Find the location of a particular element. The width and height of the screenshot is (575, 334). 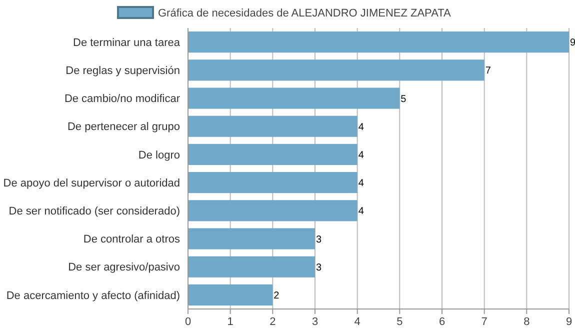

y-tick-label: De ser notificado (ser considerado) is located at coordinates (94, 212).